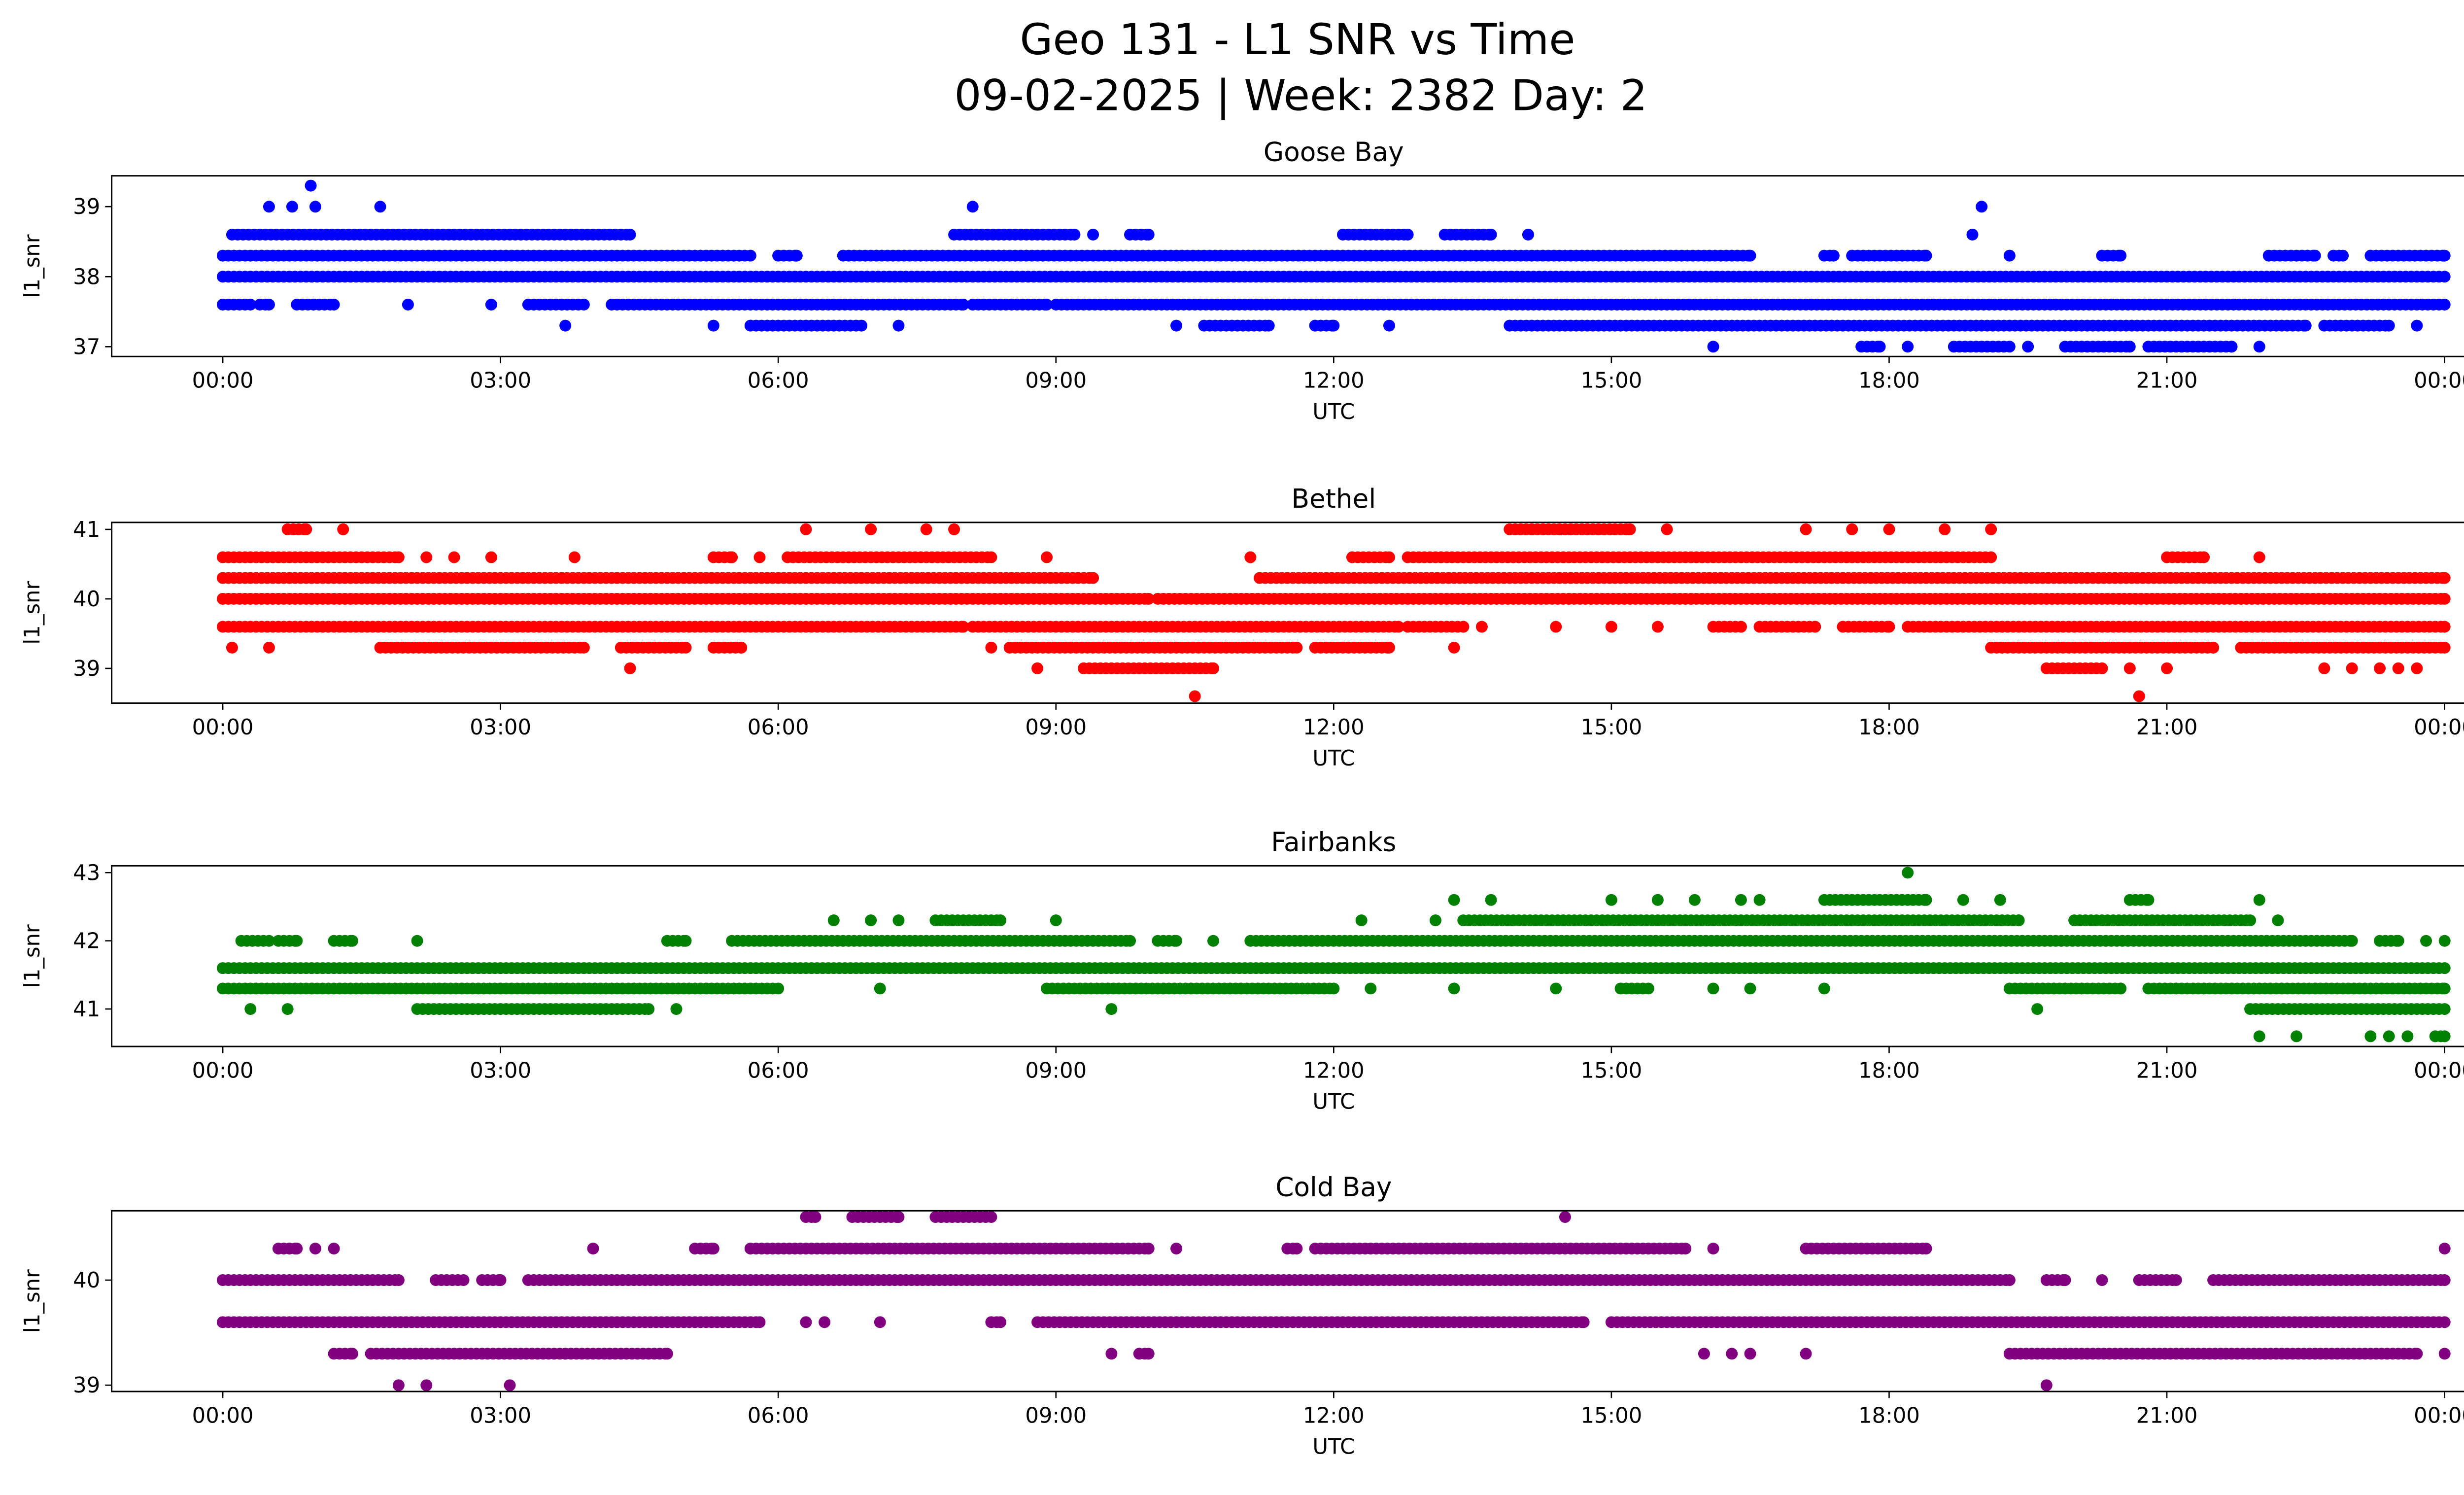 The width and height of the screenshot is (2464, 1495). Describe the element at coordinates (2167, 727) in the screenshot. I see `x-tick-label: 21:00` at that location.